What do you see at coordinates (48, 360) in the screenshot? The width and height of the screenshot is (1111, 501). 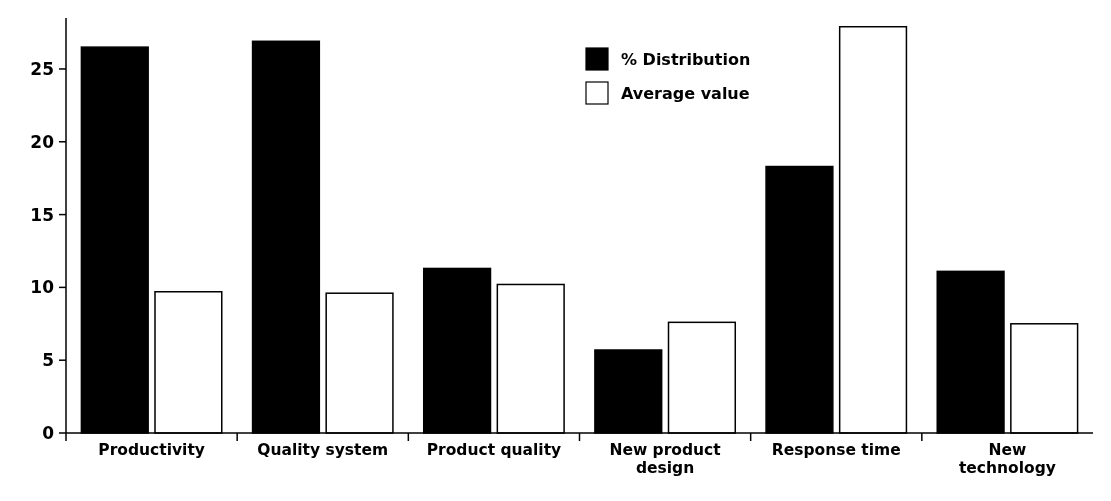 I see `y-tick-label: 5` at bounding box center [48, 360].